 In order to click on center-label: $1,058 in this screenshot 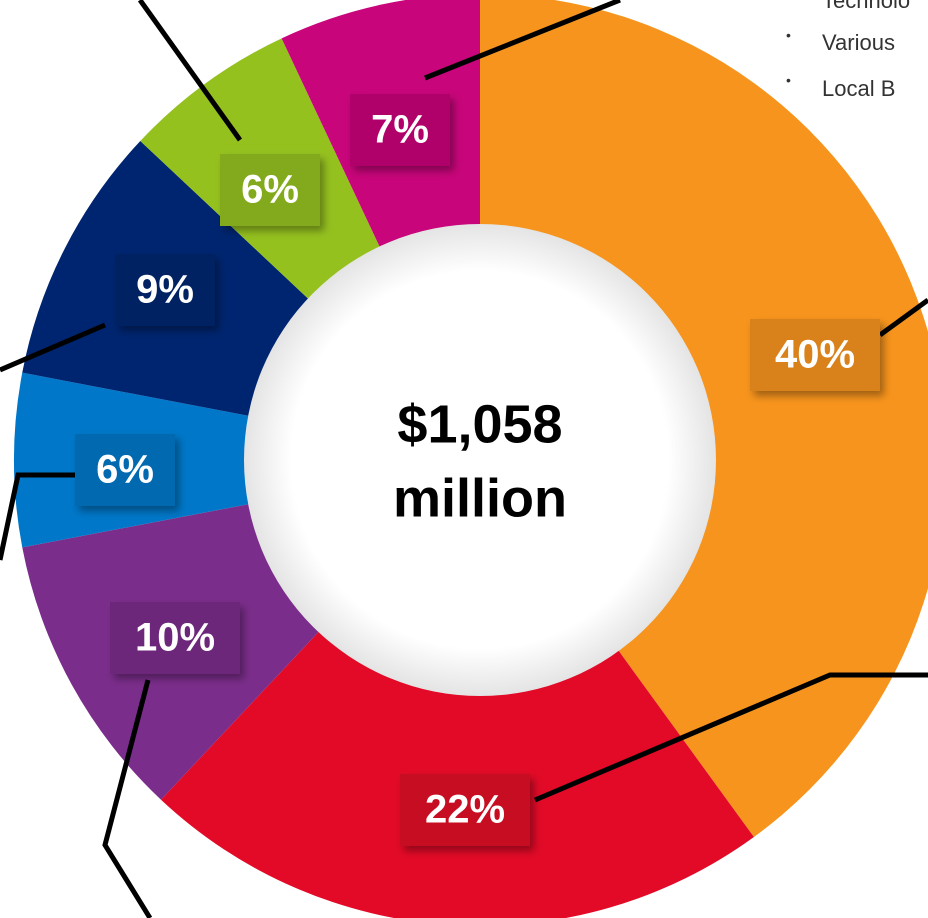, I will do `click(479, 424)`.